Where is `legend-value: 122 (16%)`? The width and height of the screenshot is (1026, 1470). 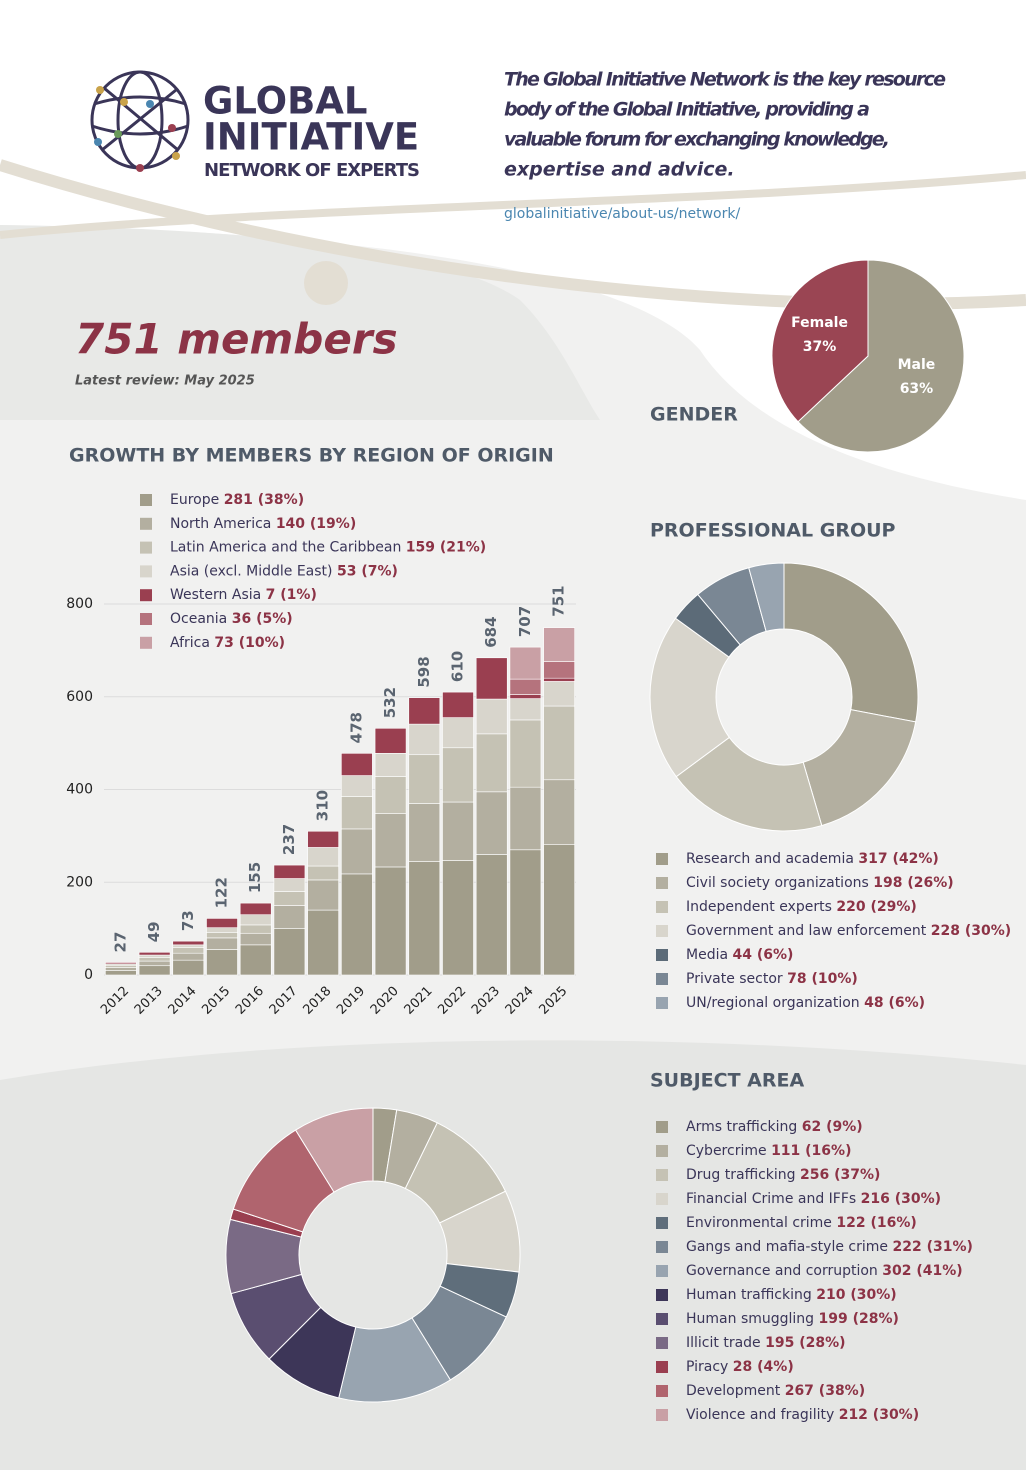
legend-value: 122 (16%) is located at coordinates (876, 1223).